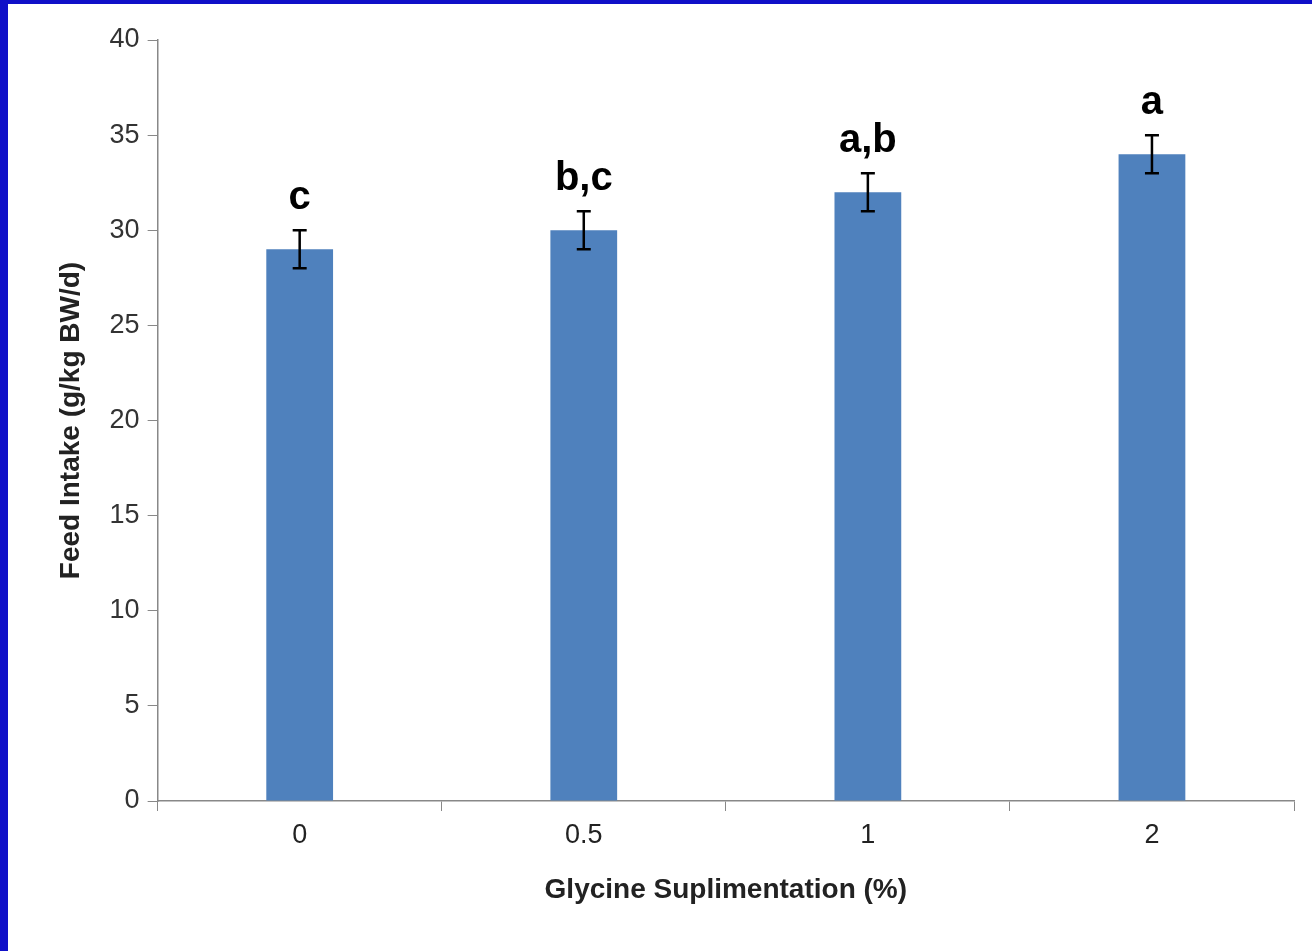  Describe the element at coordinates (300, 833) in the screenshot. I see `x-tick-label: 0` at that location.